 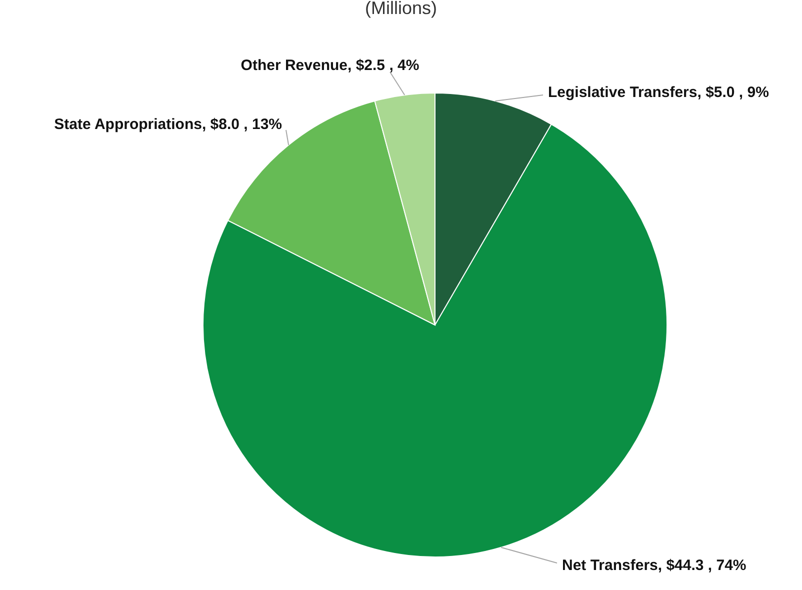 I want to click on slice-label: Net Transfers, $44.3 , 74%, so click(x=654, y=565).